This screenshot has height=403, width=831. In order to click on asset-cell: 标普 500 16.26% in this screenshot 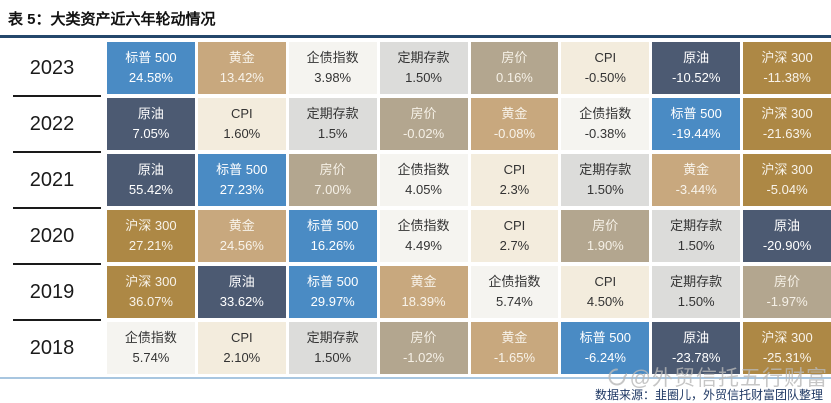, I will do `click(332, 236)`.